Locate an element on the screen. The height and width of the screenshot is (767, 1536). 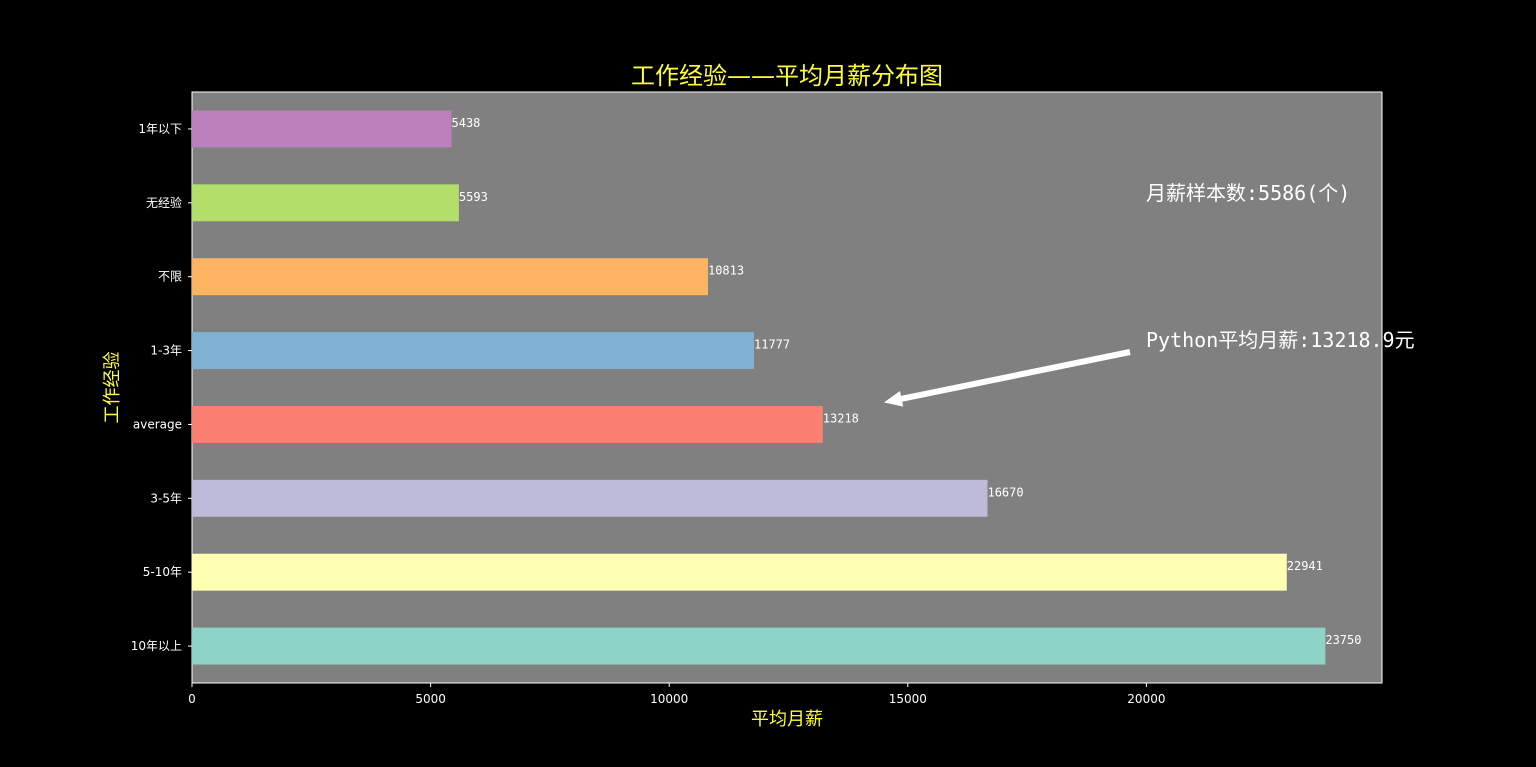
y-tick-label-7: 10年以上 is located at coordinates (156, 646).